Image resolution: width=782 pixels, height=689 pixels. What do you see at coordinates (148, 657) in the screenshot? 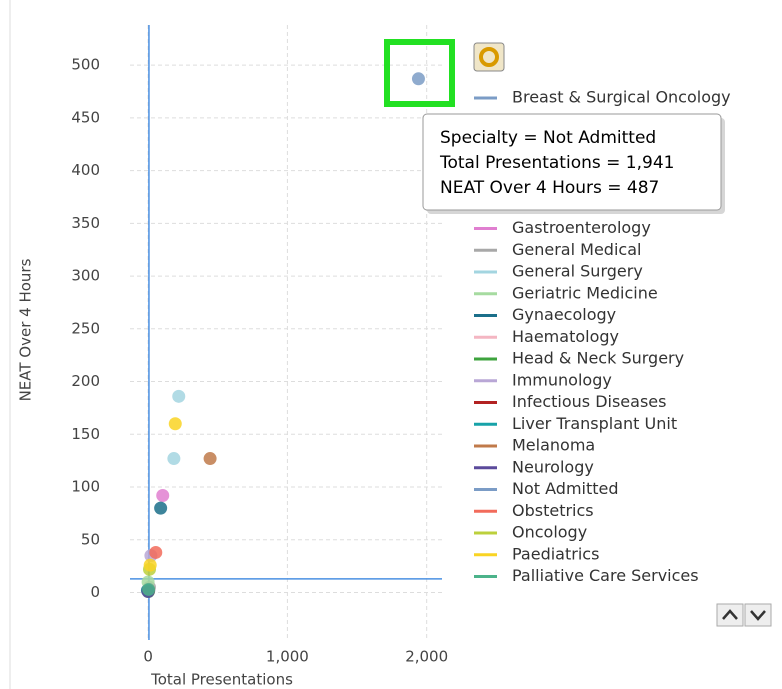
I see `x-tick-label: 0` at bounding box center [148, 657].